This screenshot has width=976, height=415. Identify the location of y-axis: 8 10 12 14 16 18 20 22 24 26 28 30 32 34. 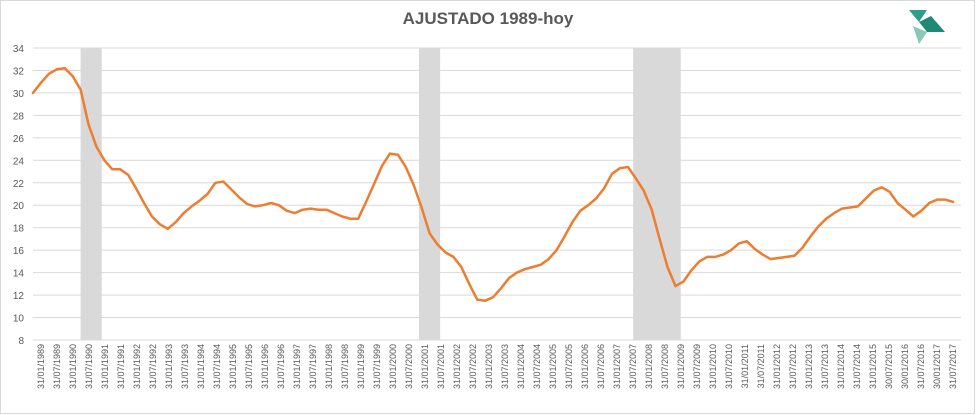
(19, 195).